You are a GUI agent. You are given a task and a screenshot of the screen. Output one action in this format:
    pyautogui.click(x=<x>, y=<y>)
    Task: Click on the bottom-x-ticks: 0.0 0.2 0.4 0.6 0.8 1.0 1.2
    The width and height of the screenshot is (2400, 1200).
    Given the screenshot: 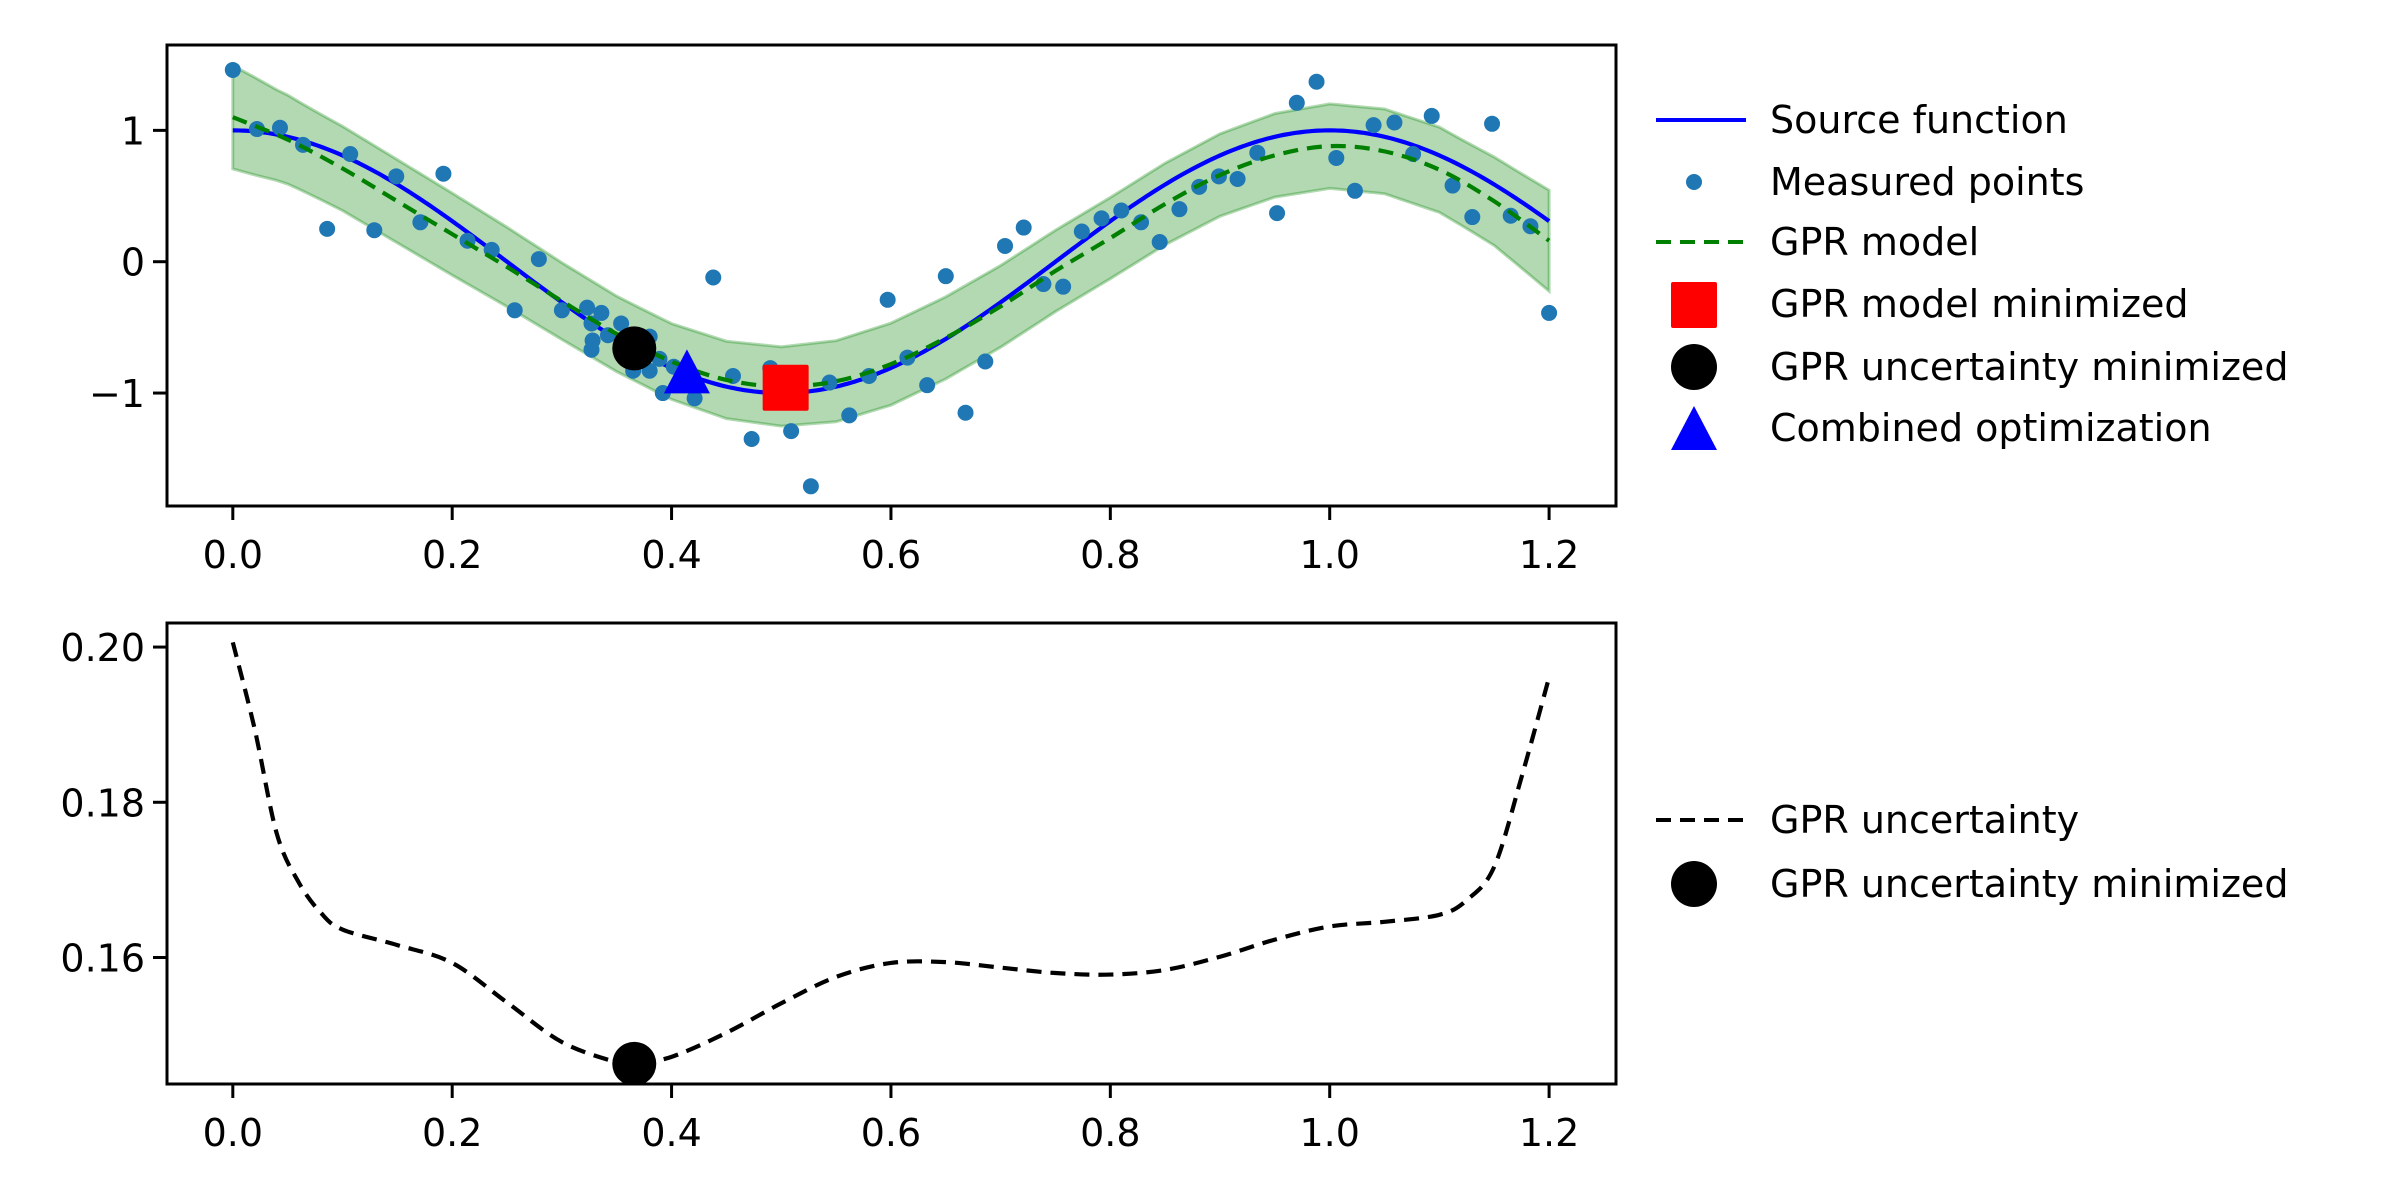 What is the action you would take?
    pyautogui.click(x=891, y=1119)
    